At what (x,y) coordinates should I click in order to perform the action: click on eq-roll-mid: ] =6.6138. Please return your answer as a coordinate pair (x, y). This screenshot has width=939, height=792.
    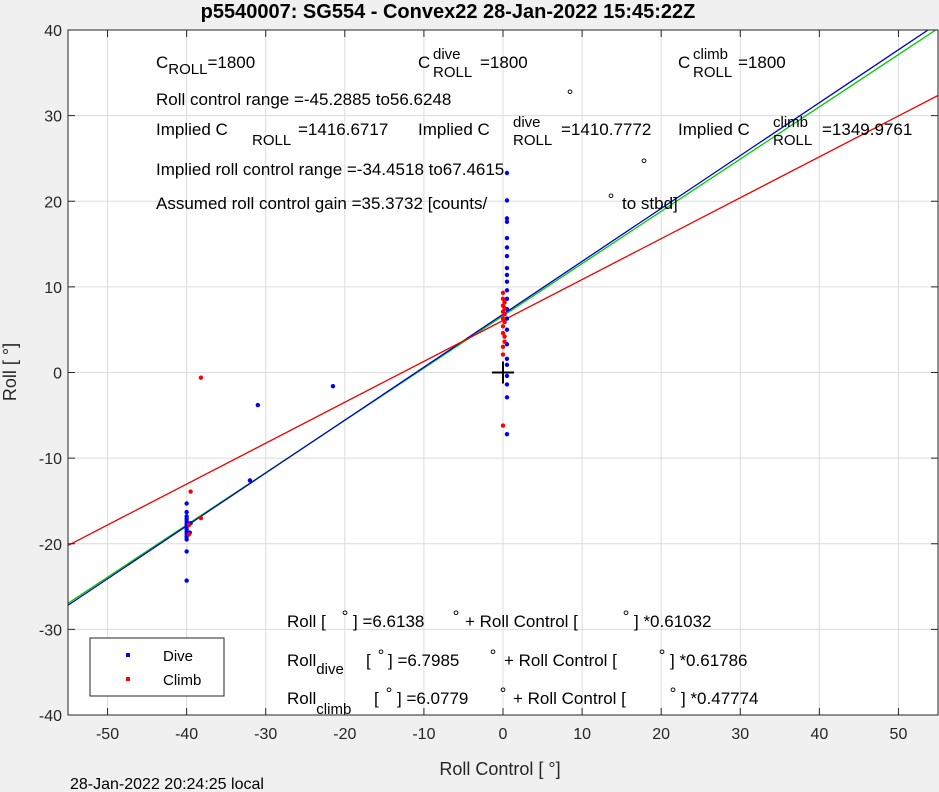
    Looking at the image, I should click on (388, 621).